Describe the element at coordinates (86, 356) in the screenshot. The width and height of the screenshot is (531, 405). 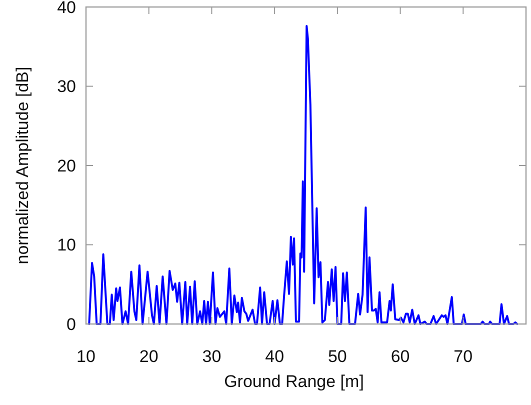
I see `x-tick-label: 10` at that location.